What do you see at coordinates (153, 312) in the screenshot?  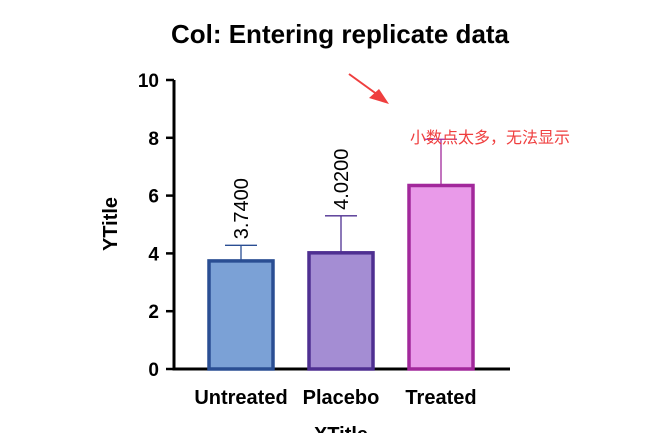 I see `y-tick-label: 2` at bounding box center [153, 312].